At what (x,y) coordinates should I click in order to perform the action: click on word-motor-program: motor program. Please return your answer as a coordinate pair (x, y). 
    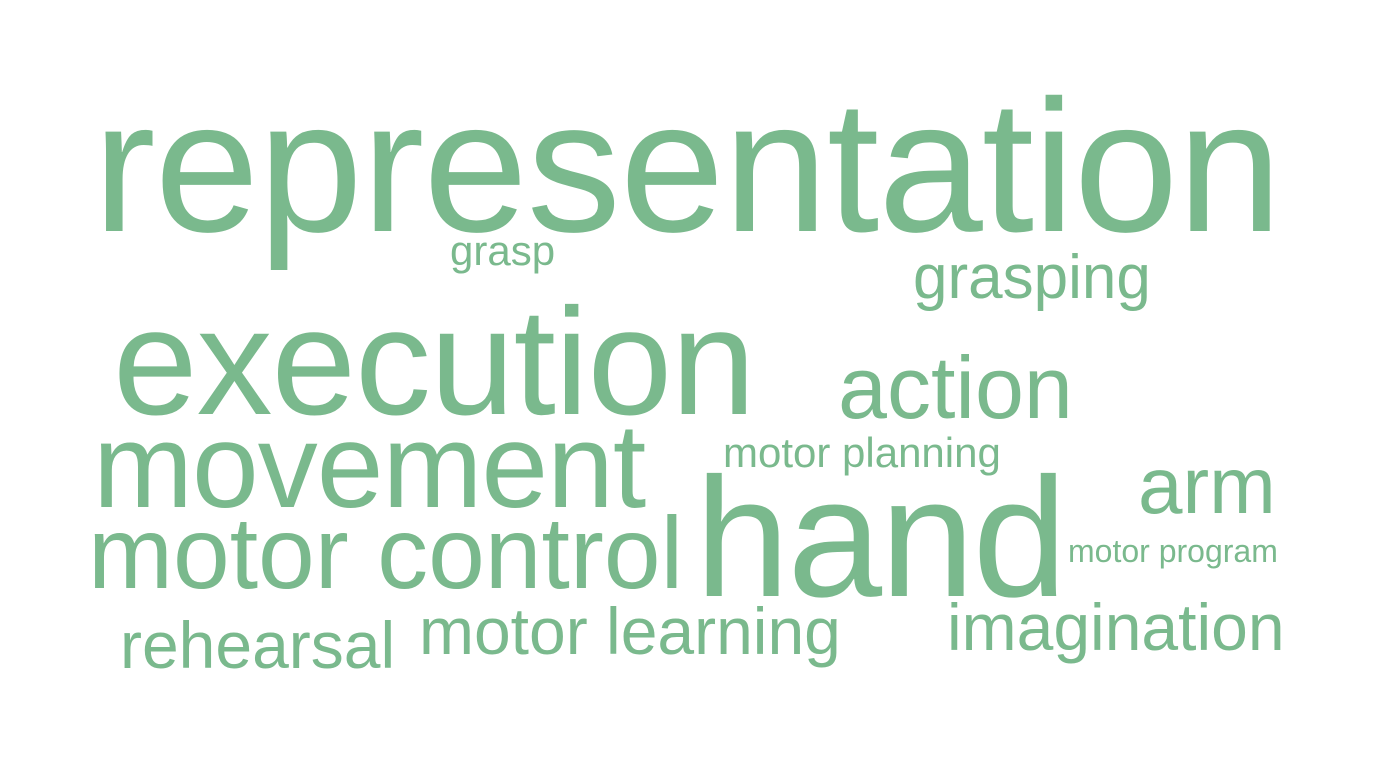
    Looking at the image, I should click on (1173, 551).